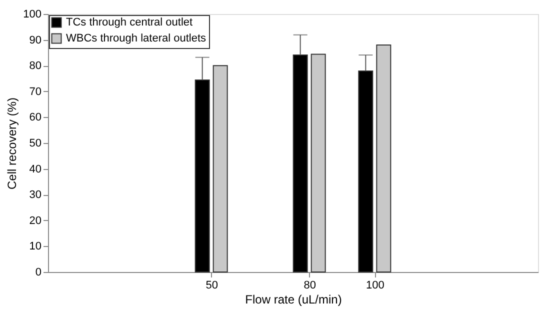 This screenshot has height=326, width=555. I want to click on x-axis-title: Flow rate (uL/min), so click(293, 299).